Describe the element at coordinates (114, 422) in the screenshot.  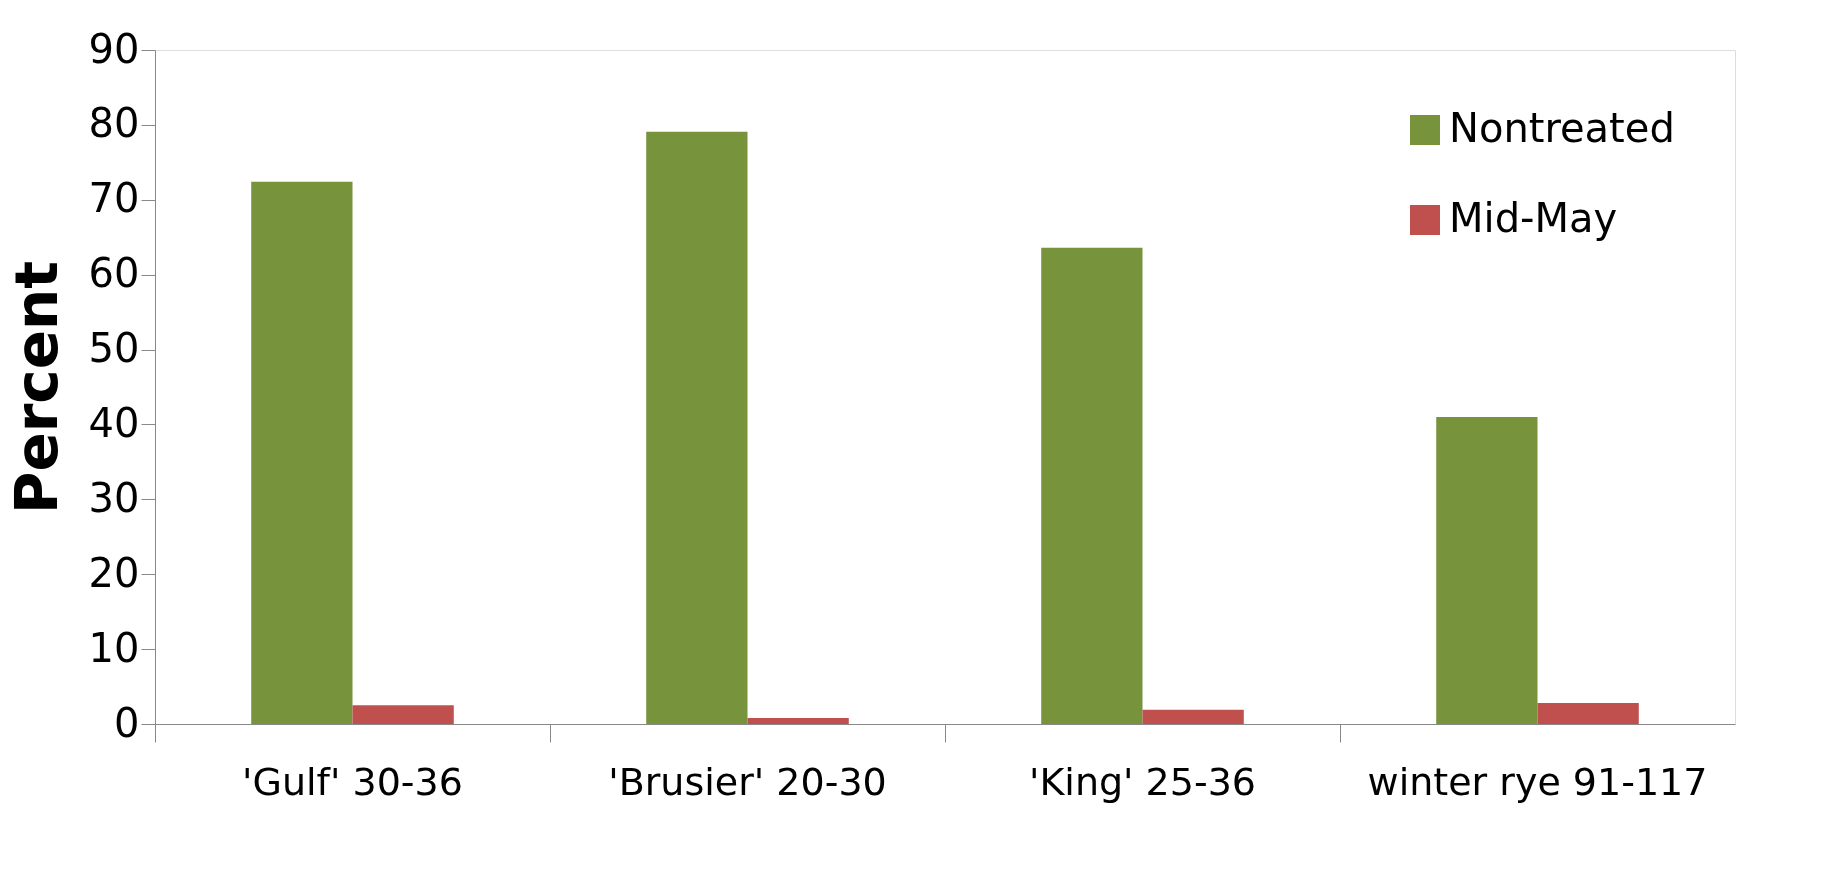
I see `y-tick-label: 40` at that location.